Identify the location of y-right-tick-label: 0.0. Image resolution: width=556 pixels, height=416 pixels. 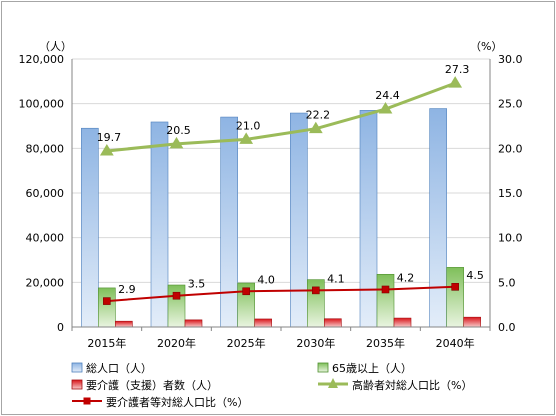
(507, 327).